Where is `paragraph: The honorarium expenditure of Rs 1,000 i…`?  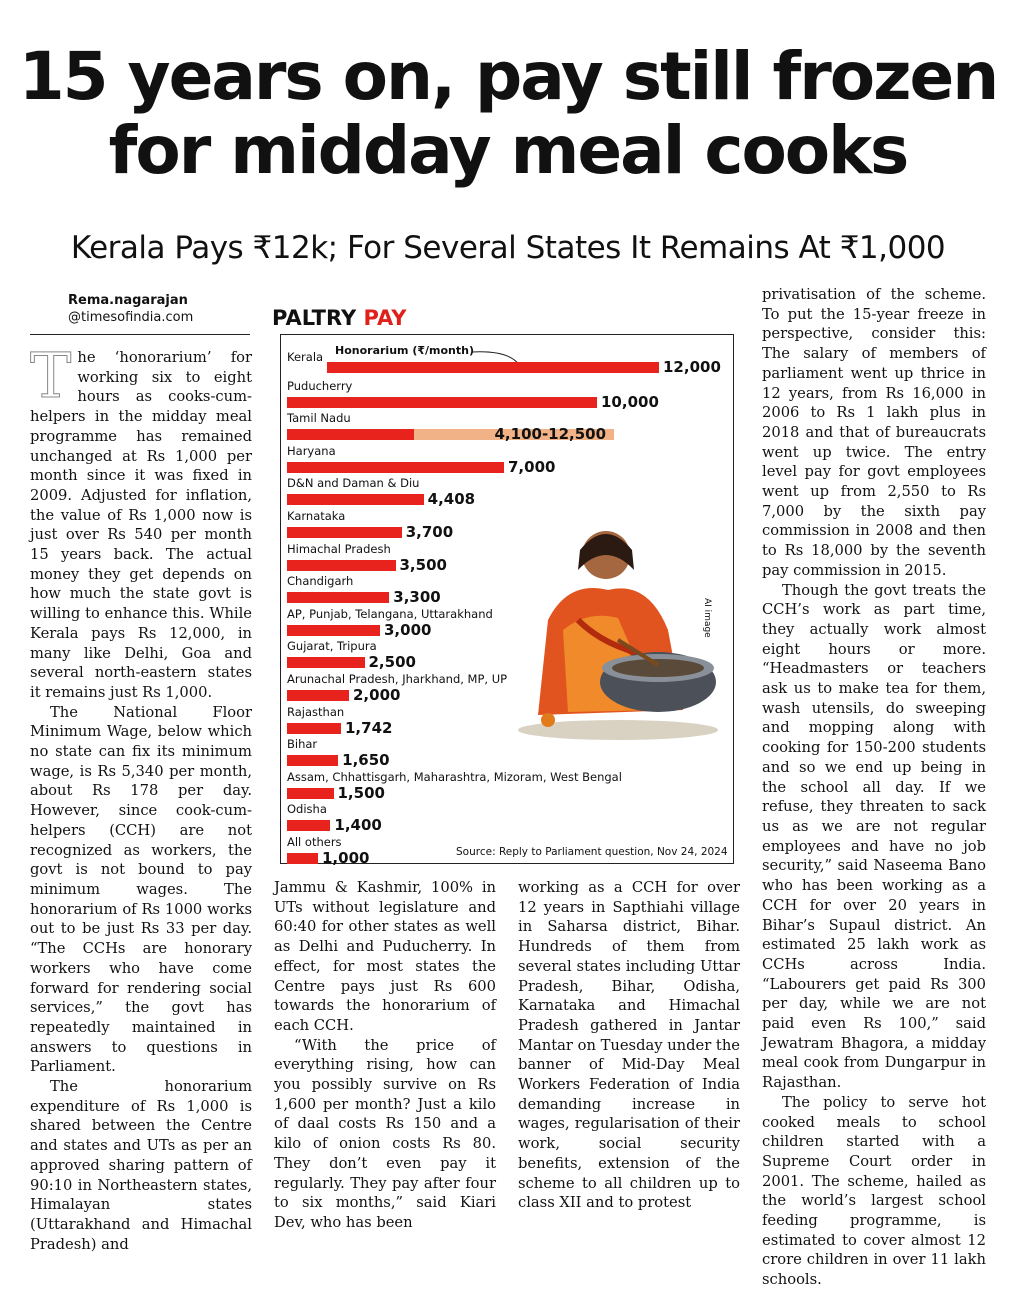 paragraph: The honorarium expenditure of Rs 1,000 i… is located at coordinates (141, 1165).